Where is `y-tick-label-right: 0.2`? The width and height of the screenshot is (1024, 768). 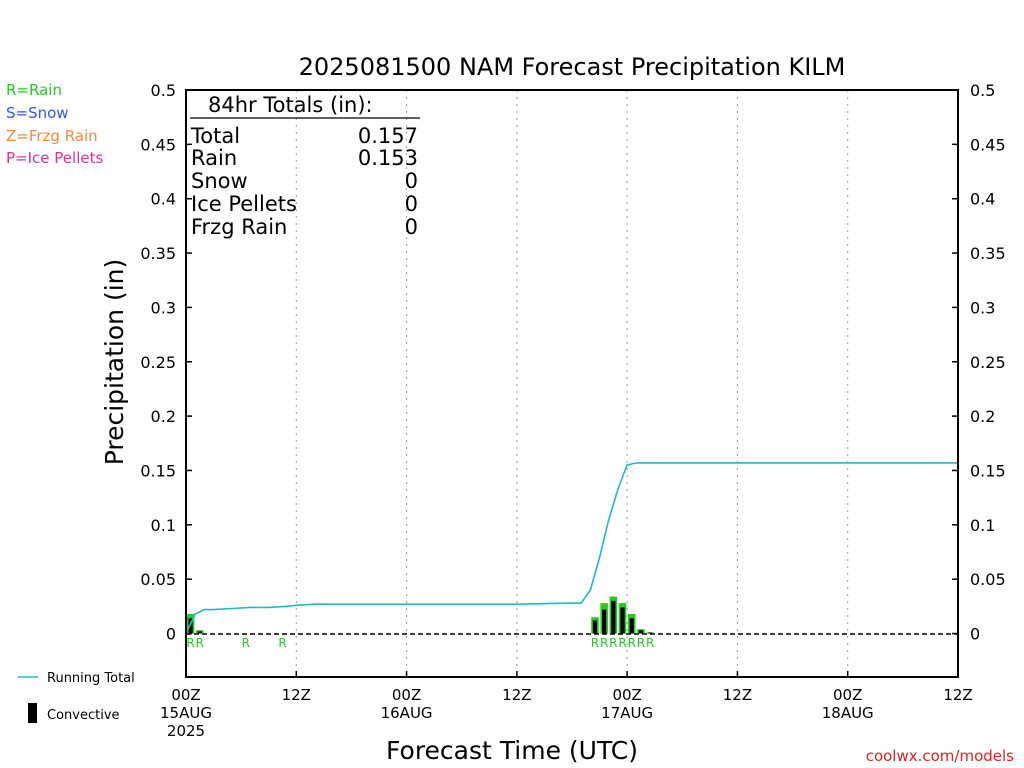 y-tick-label-right: 0.2 is located at coordinates (982, 416).